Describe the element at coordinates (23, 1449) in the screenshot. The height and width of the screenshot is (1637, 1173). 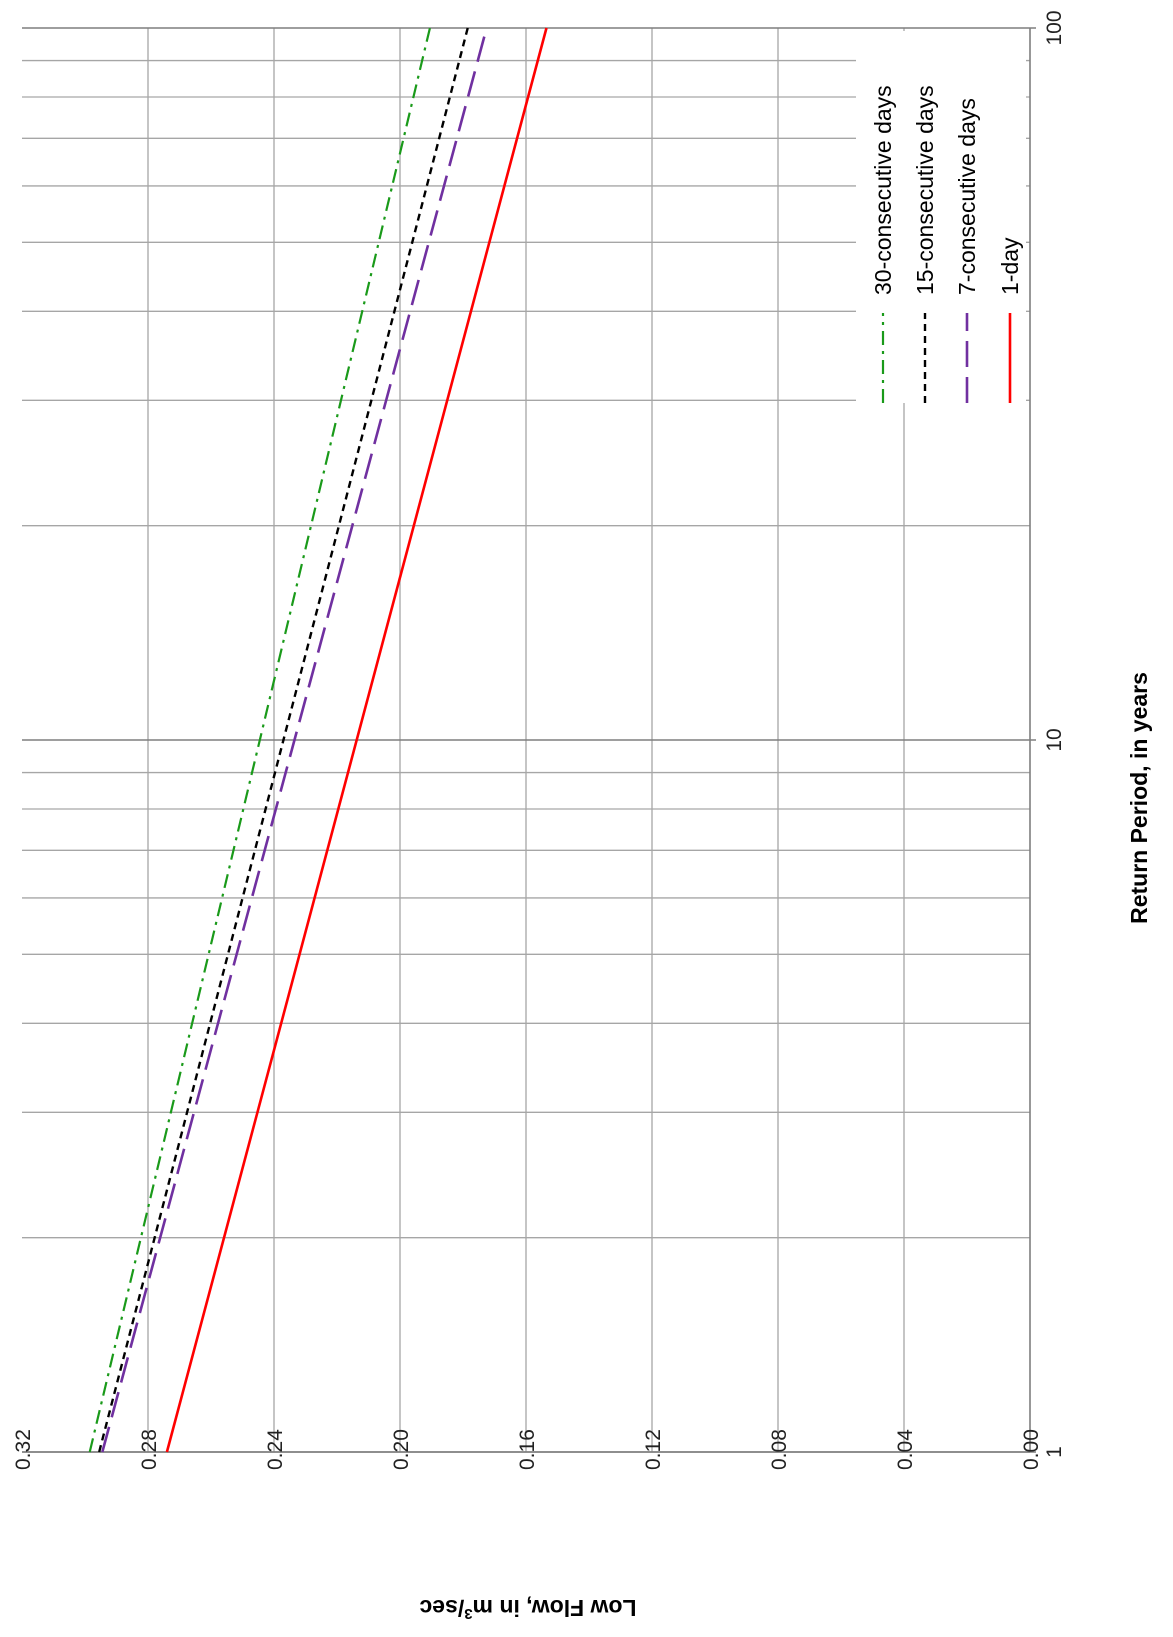
I see `y-tick-label: 0.32` at that location.